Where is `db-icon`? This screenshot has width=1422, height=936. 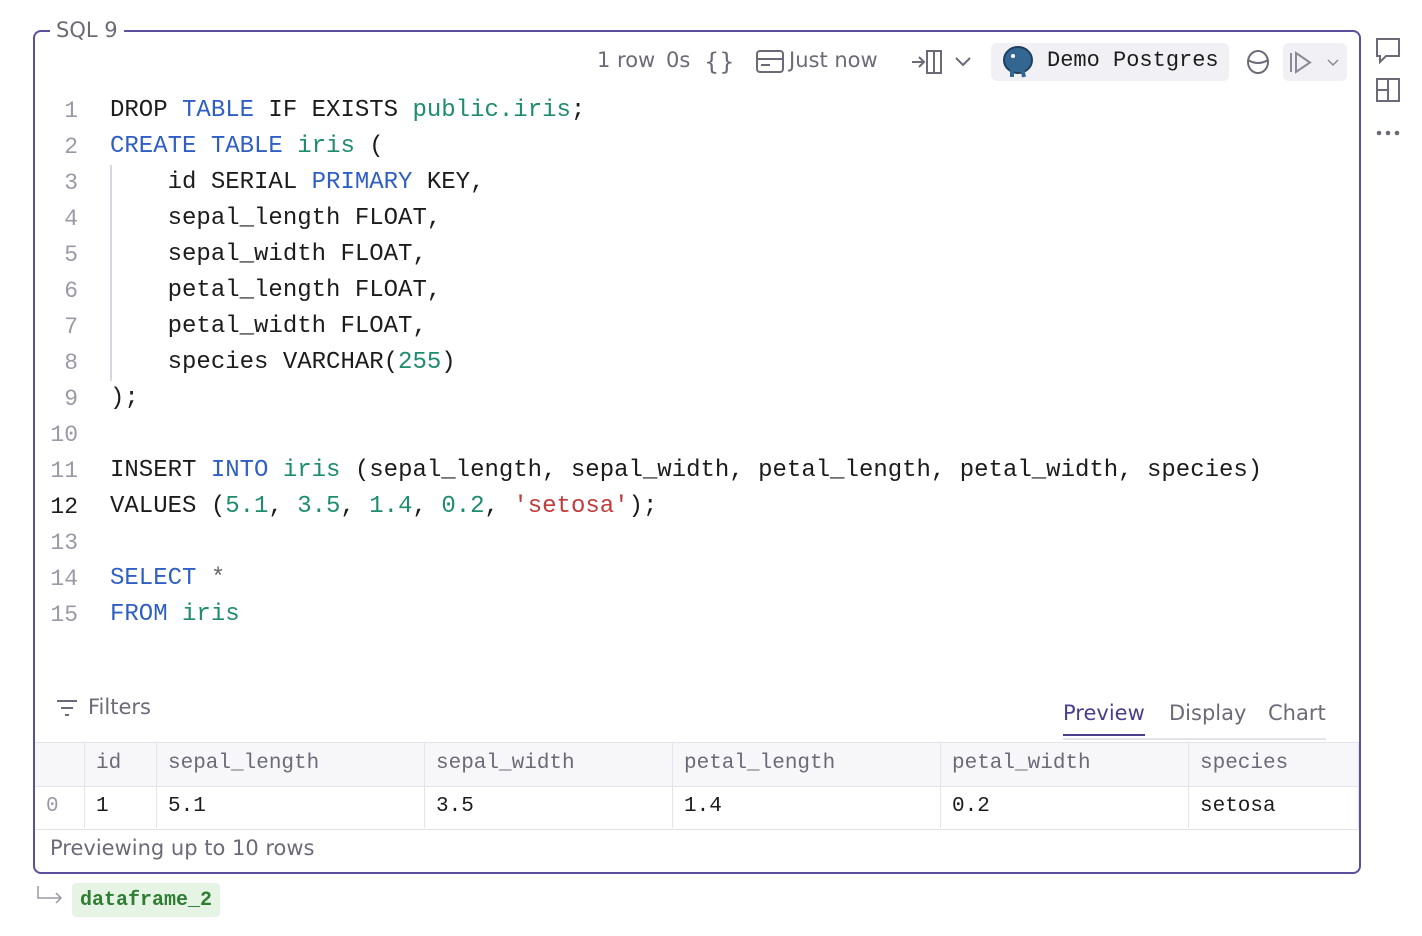 db-icon is located at coordinates (1258, 62).